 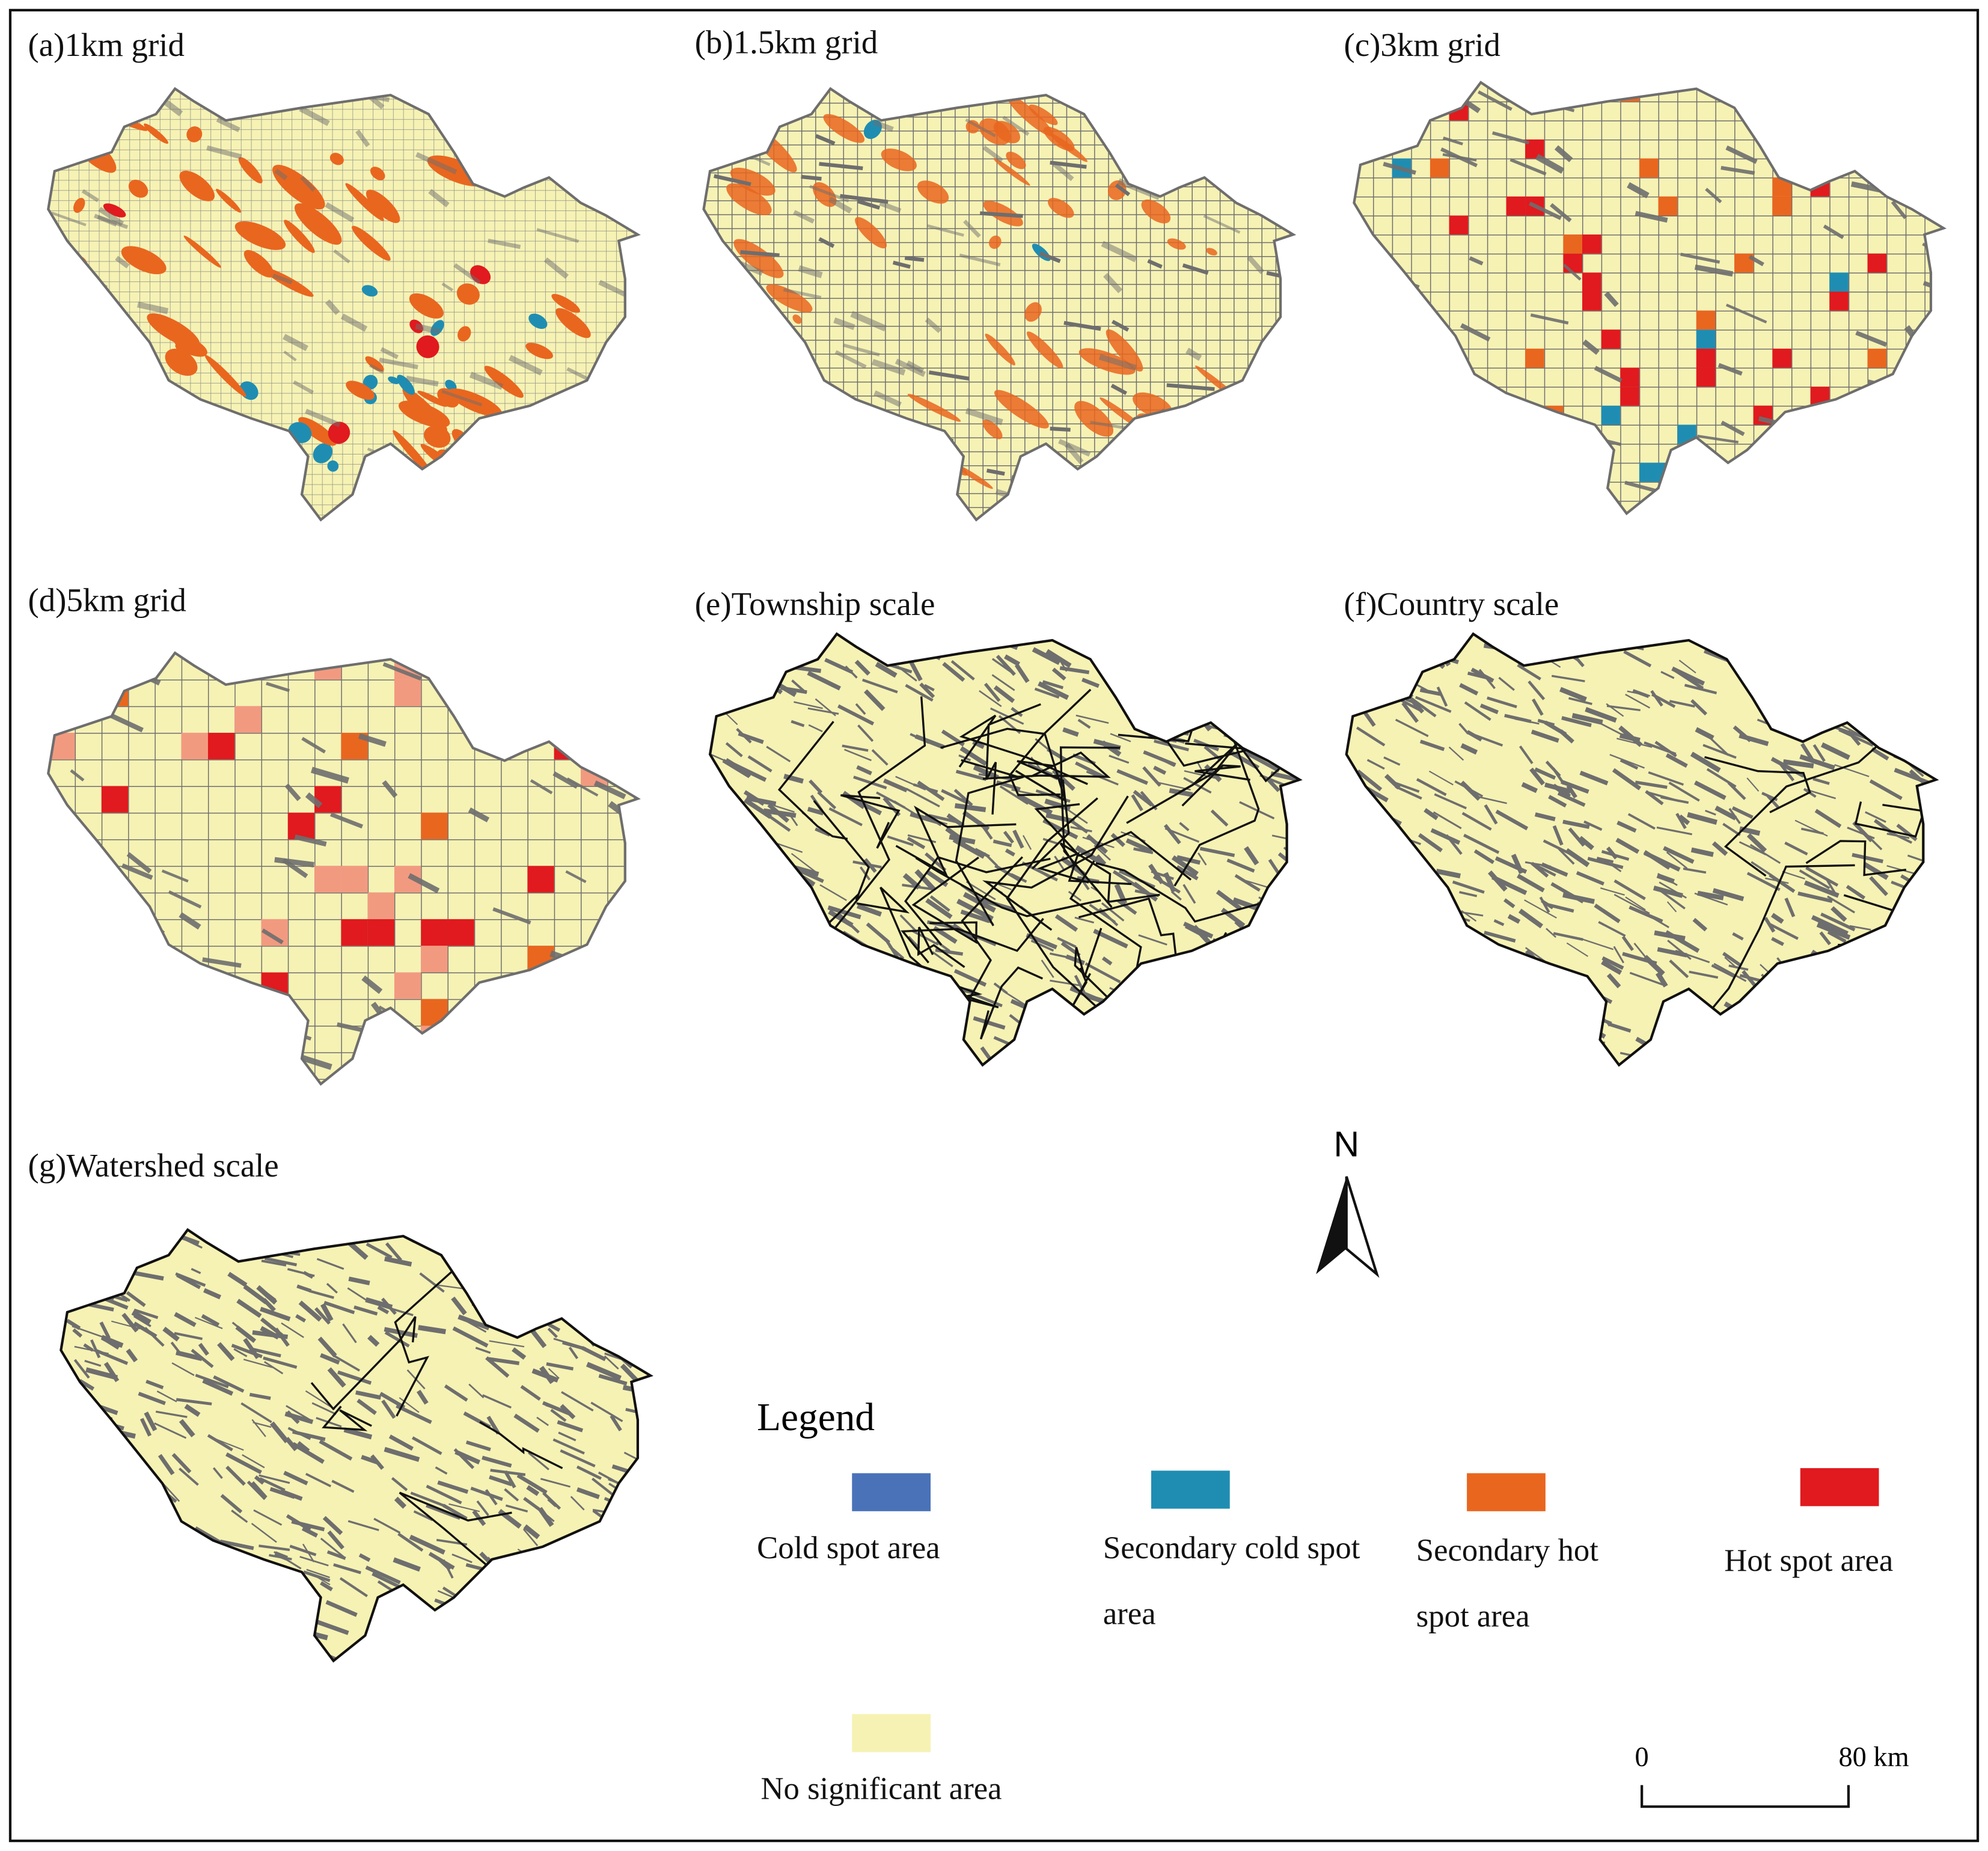 I want to click on map-panel, so click(x=350, y=304).